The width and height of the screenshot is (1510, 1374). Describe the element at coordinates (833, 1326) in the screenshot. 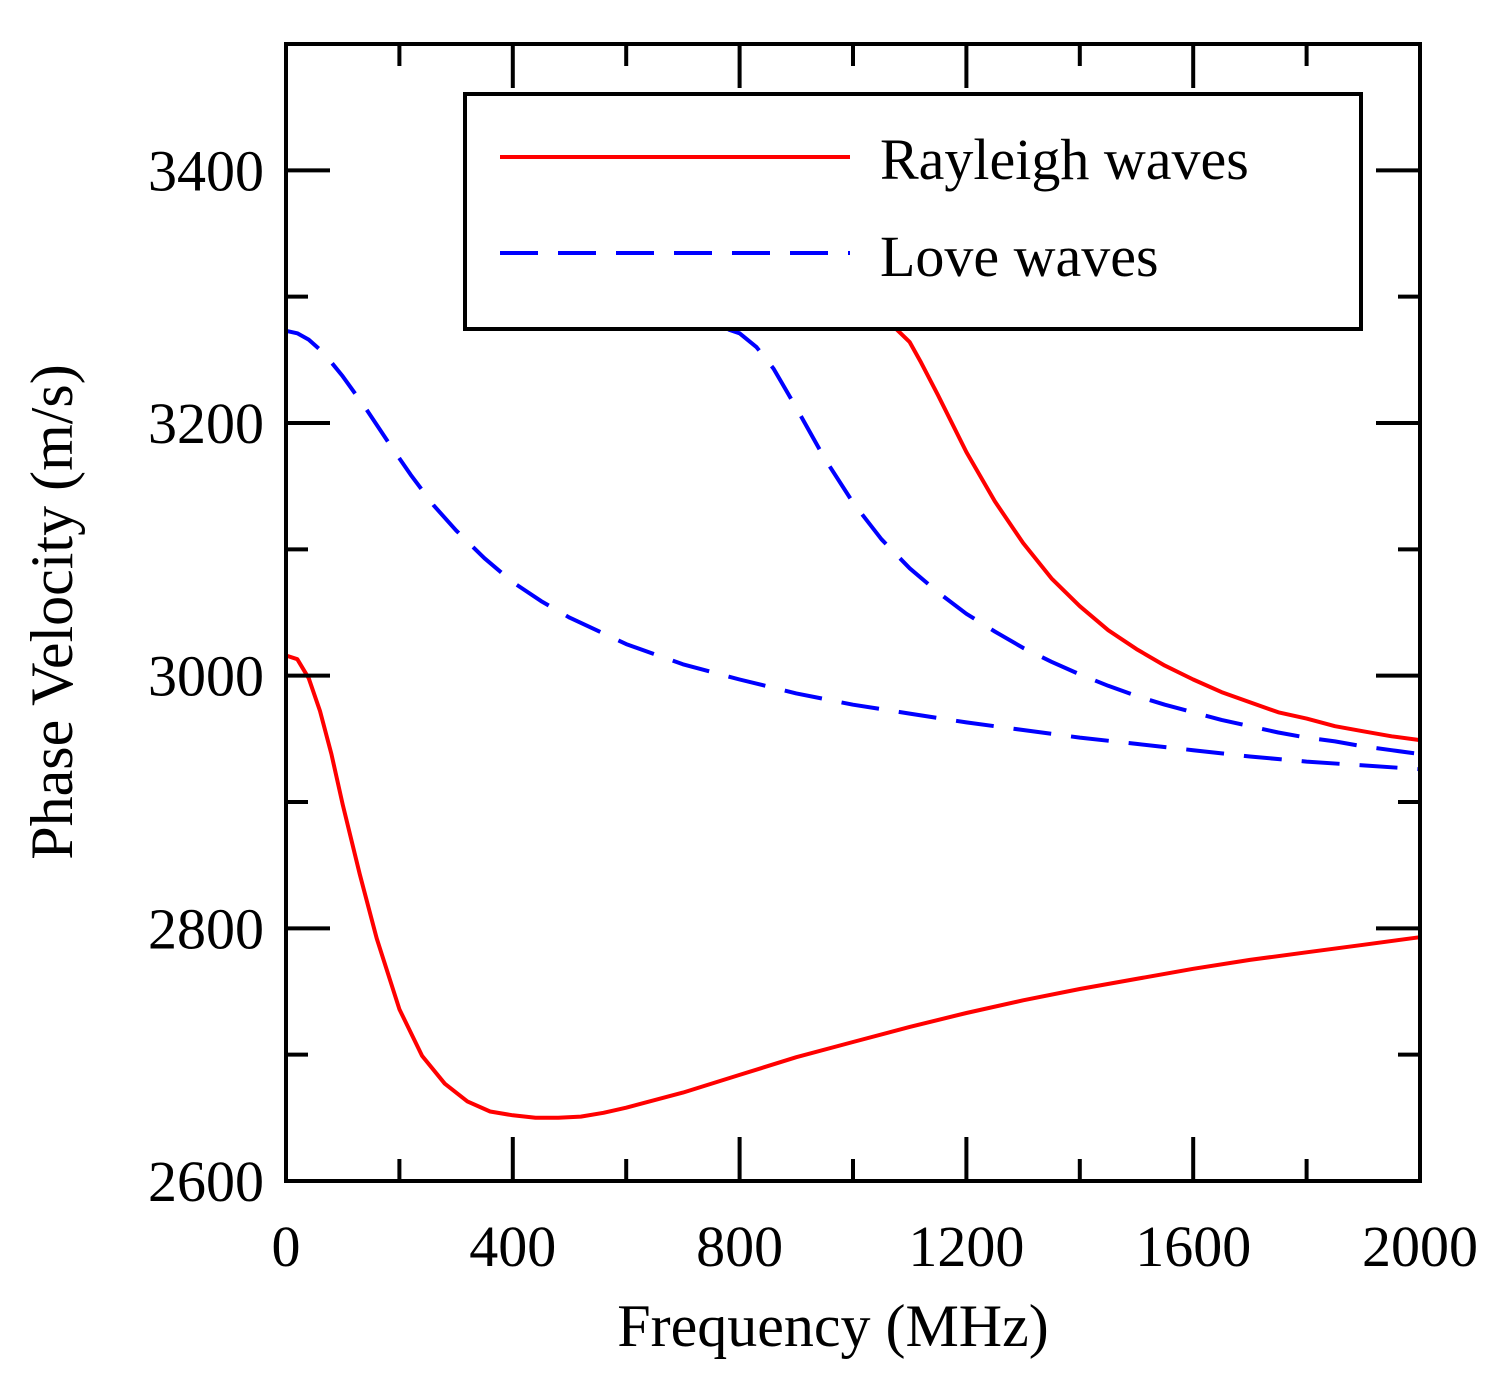

I see `x-axis-title: Frequency (MHz)` at that location.